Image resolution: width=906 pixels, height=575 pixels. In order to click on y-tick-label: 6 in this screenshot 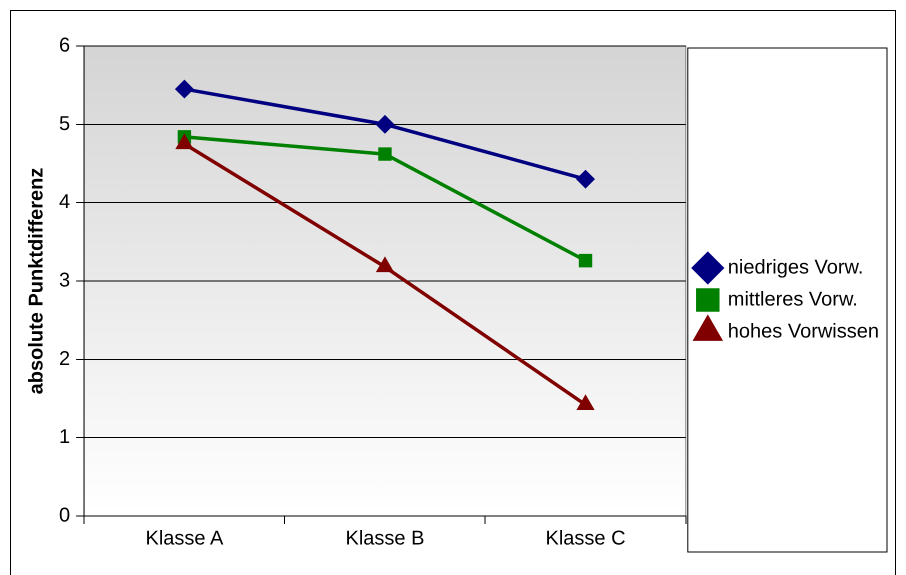, I will do `click(64, 45)`.